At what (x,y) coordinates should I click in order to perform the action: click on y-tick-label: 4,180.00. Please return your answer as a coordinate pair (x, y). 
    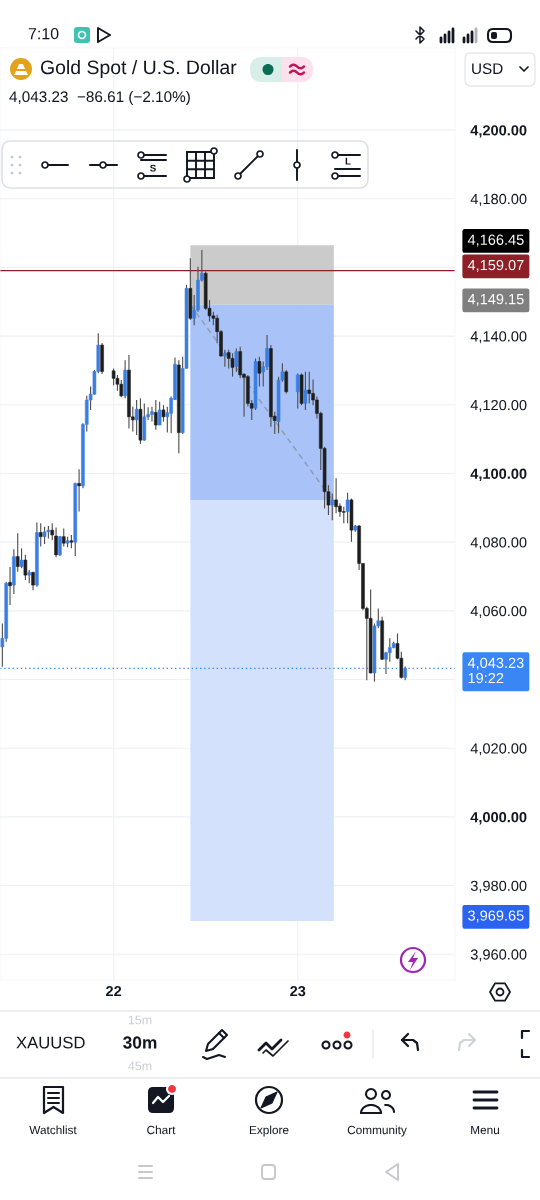
    Looking at the image, I should click on (498, 199).